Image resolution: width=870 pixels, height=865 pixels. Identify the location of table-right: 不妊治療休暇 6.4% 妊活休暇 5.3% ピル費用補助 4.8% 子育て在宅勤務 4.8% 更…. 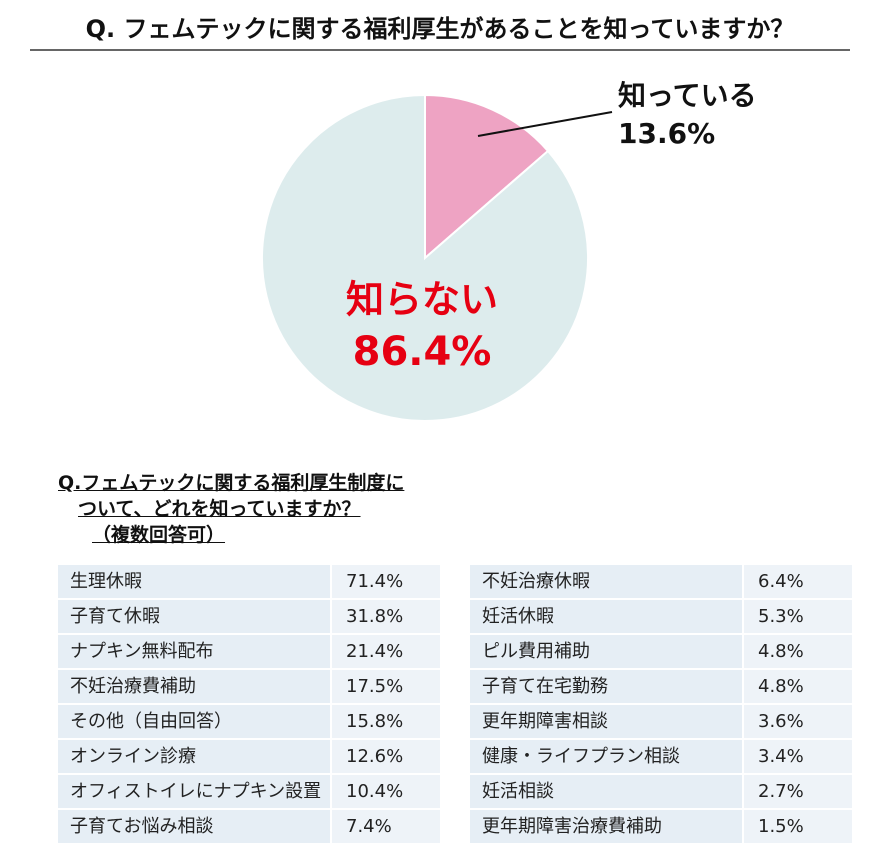
(661, 705).